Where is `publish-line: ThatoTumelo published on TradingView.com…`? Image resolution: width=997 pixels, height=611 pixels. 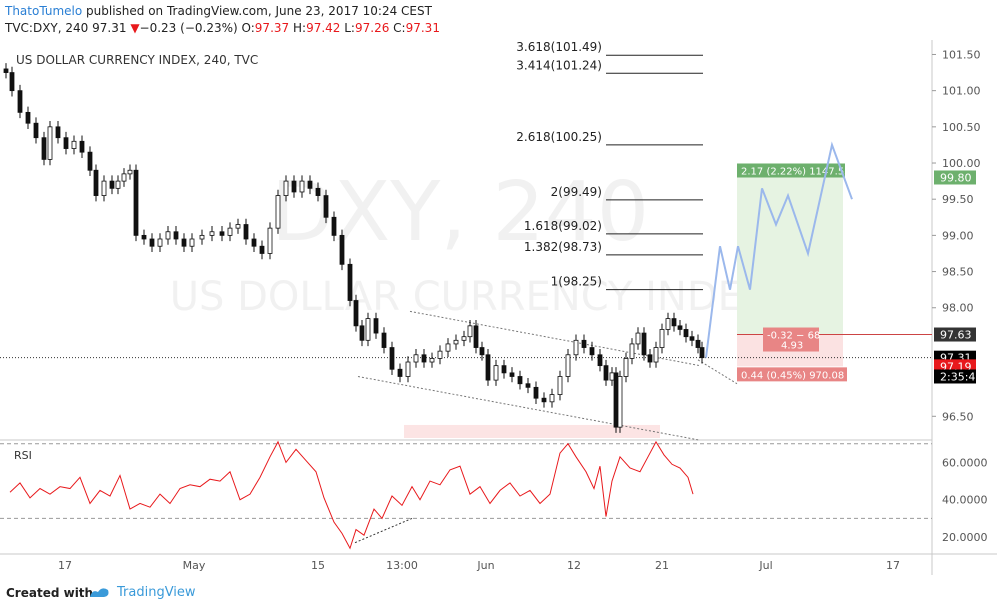 publish-line: ThatoTumelo published on TradingView.com… is located at coordinates (218, 11).